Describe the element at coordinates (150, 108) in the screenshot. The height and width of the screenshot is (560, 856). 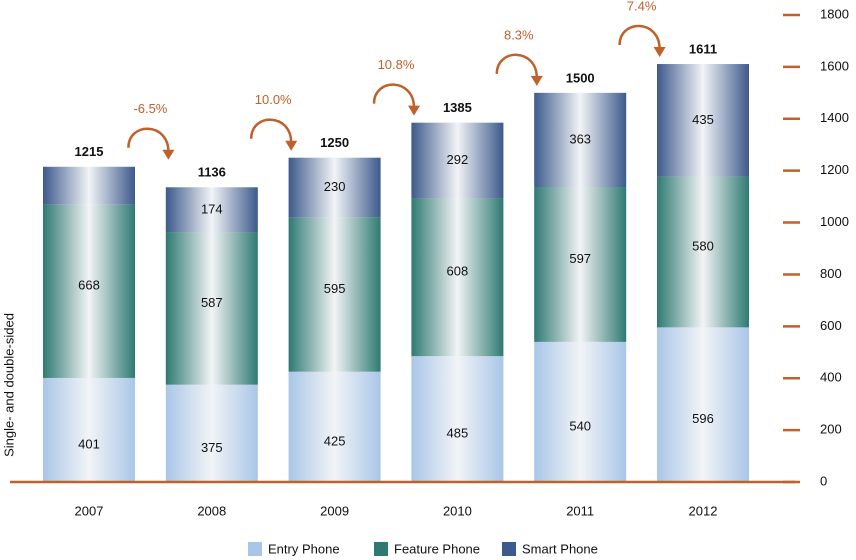
I see `growth-label: -6.5%` at that location.